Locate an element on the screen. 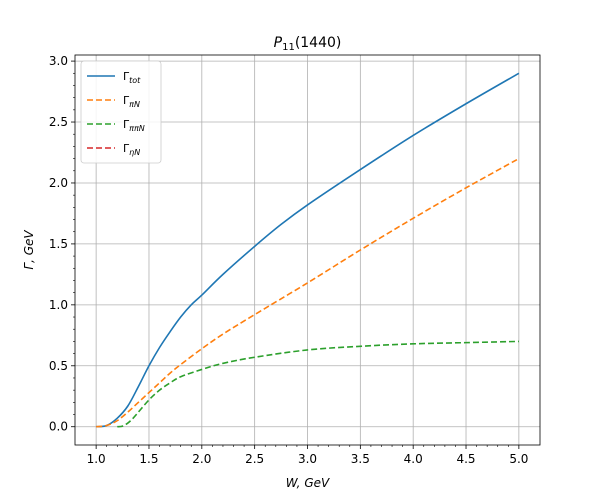  legend-box is located at coordinates (121, 112).